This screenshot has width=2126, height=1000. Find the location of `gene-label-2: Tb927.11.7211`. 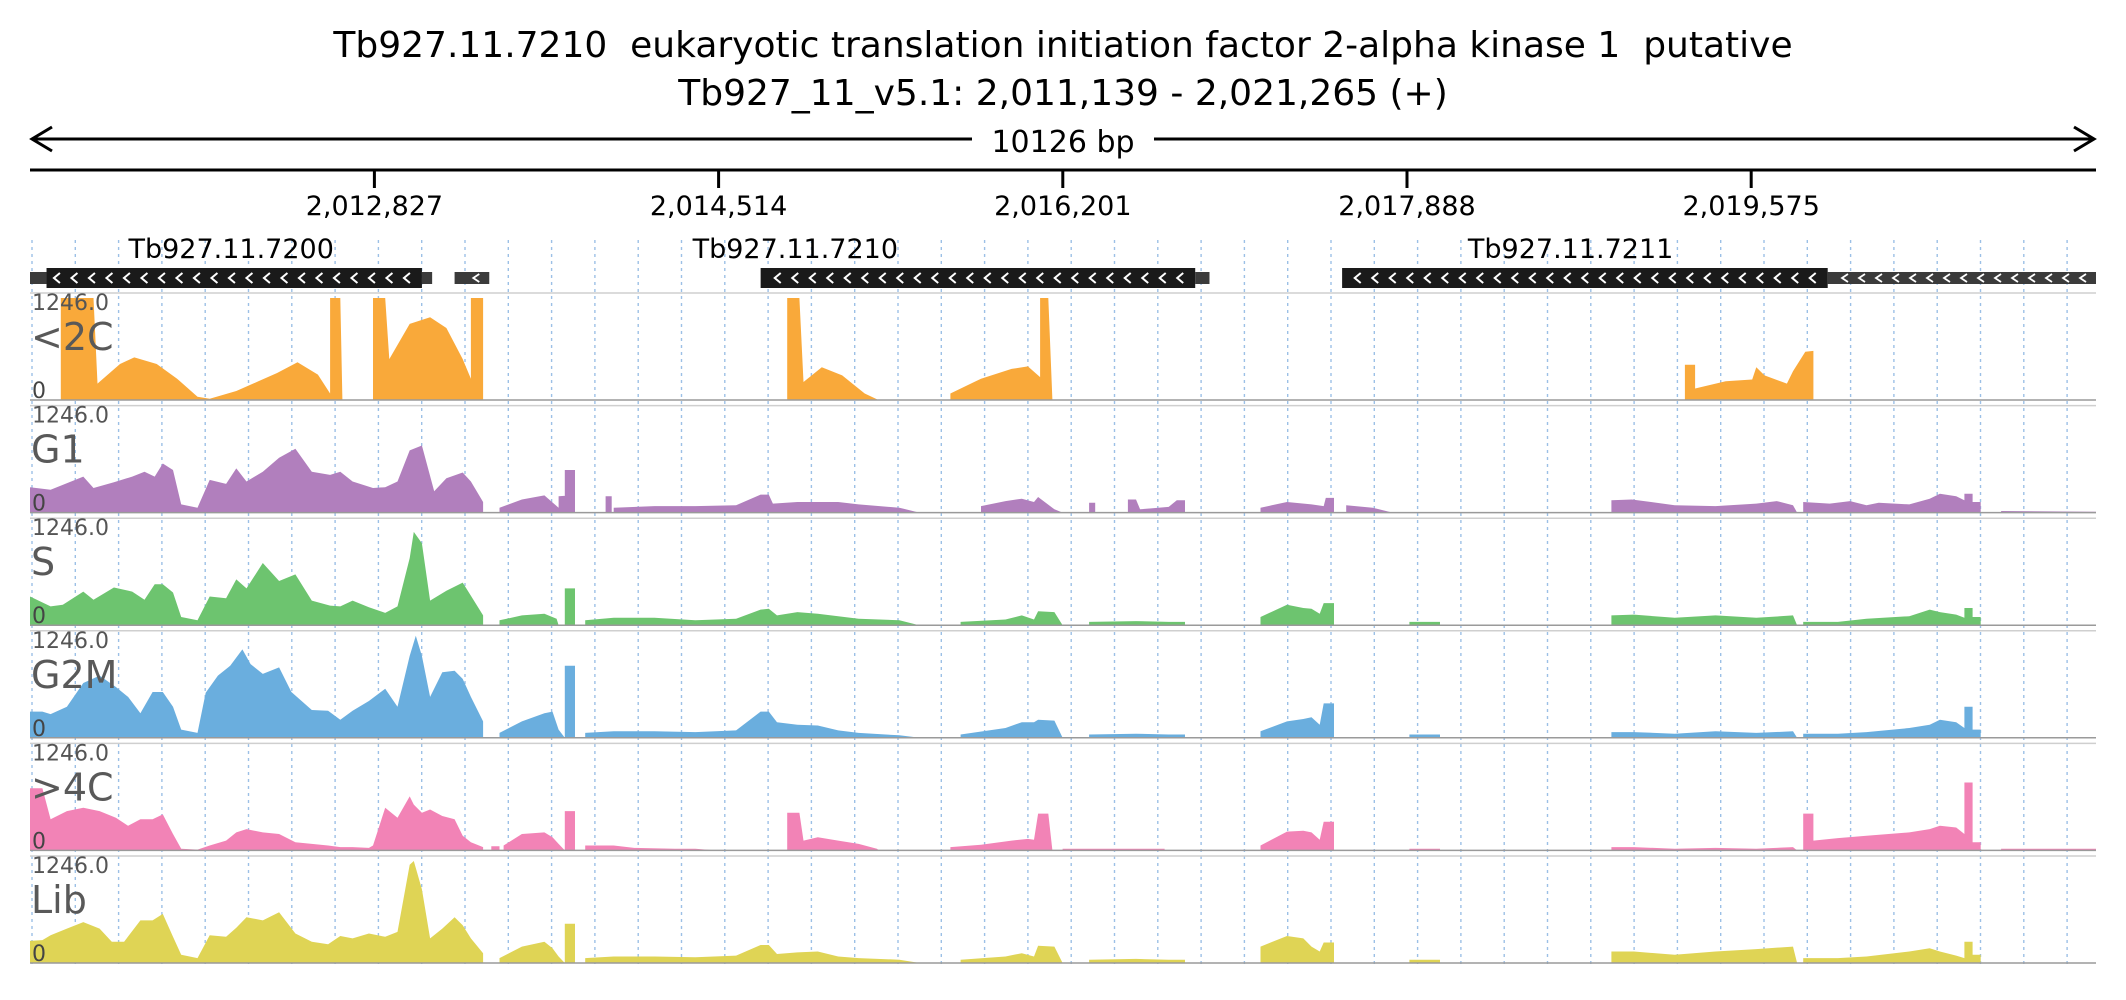

gene-label-2: Tb927.11.7211 is located at coordinates (1570, 249).